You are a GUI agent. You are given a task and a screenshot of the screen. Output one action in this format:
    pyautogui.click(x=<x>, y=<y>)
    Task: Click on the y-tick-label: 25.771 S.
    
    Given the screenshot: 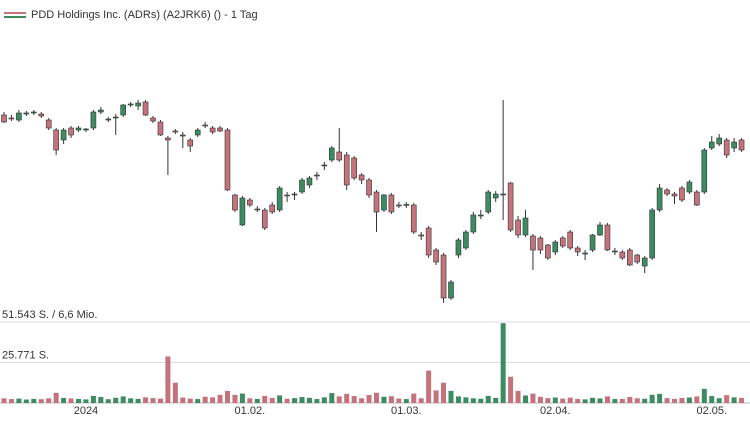 What is the action you would take?
    pyautogui.click(x=25, y=355)
    